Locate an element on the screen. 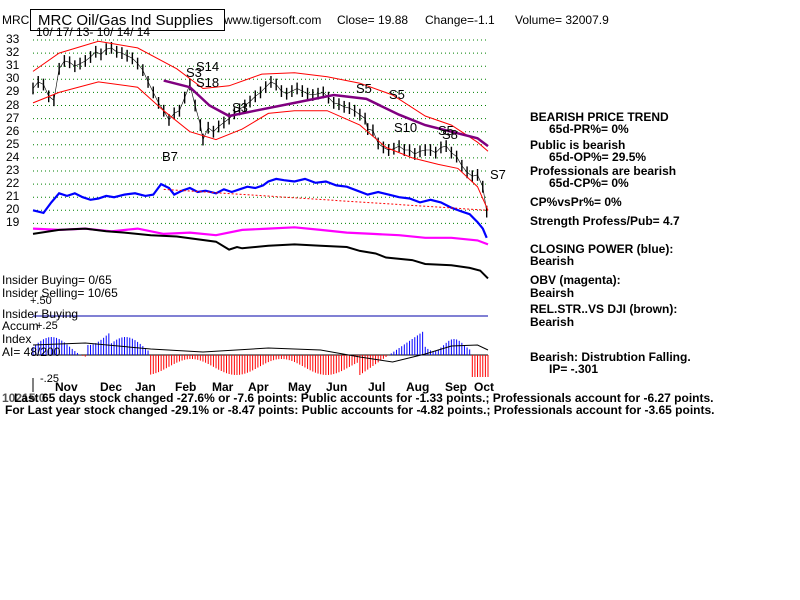  month-label: Feb is located at coordinates (186, 387).